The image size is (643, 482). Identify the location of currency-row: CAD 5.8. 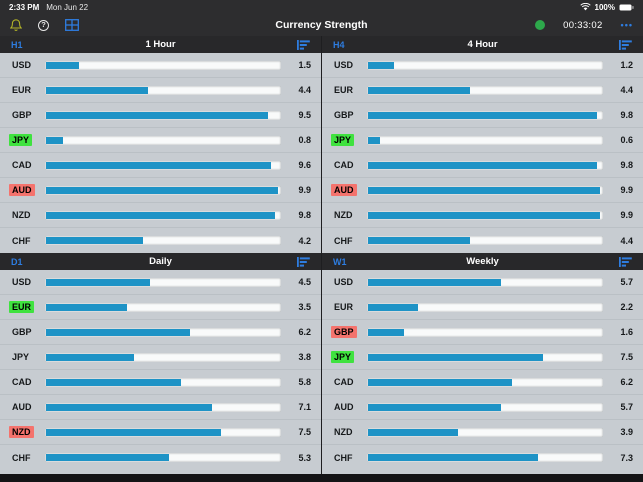
(160, 382).